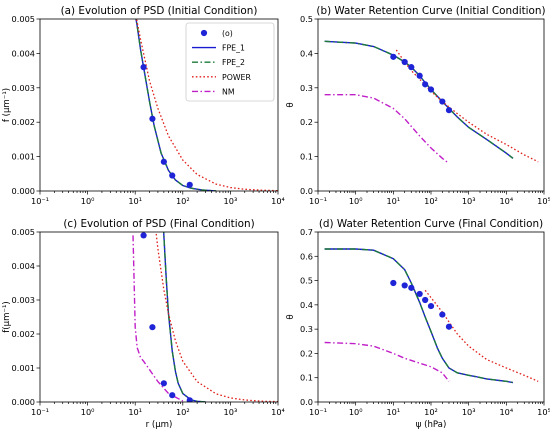 Image resolution: width=550 pixels, height=431 pixels. What do you see at coordinates (306, 232) in the screenshot?
I see `y-tick-label: 0.7` at bounding box center [306, 232].